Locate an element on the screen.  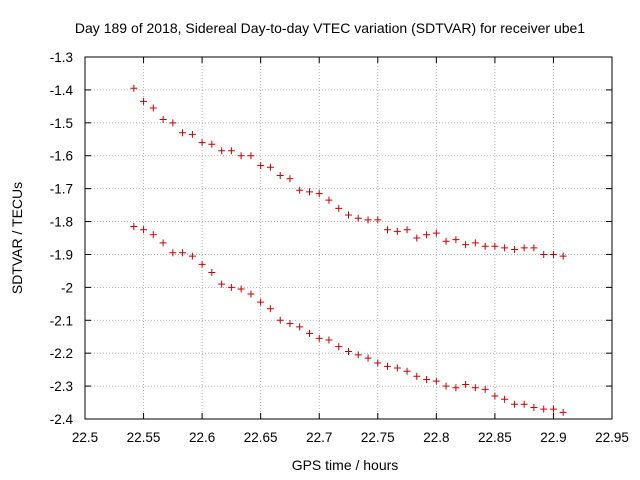
y-tick-label: -2.3 is located at coordinates (61, 386).